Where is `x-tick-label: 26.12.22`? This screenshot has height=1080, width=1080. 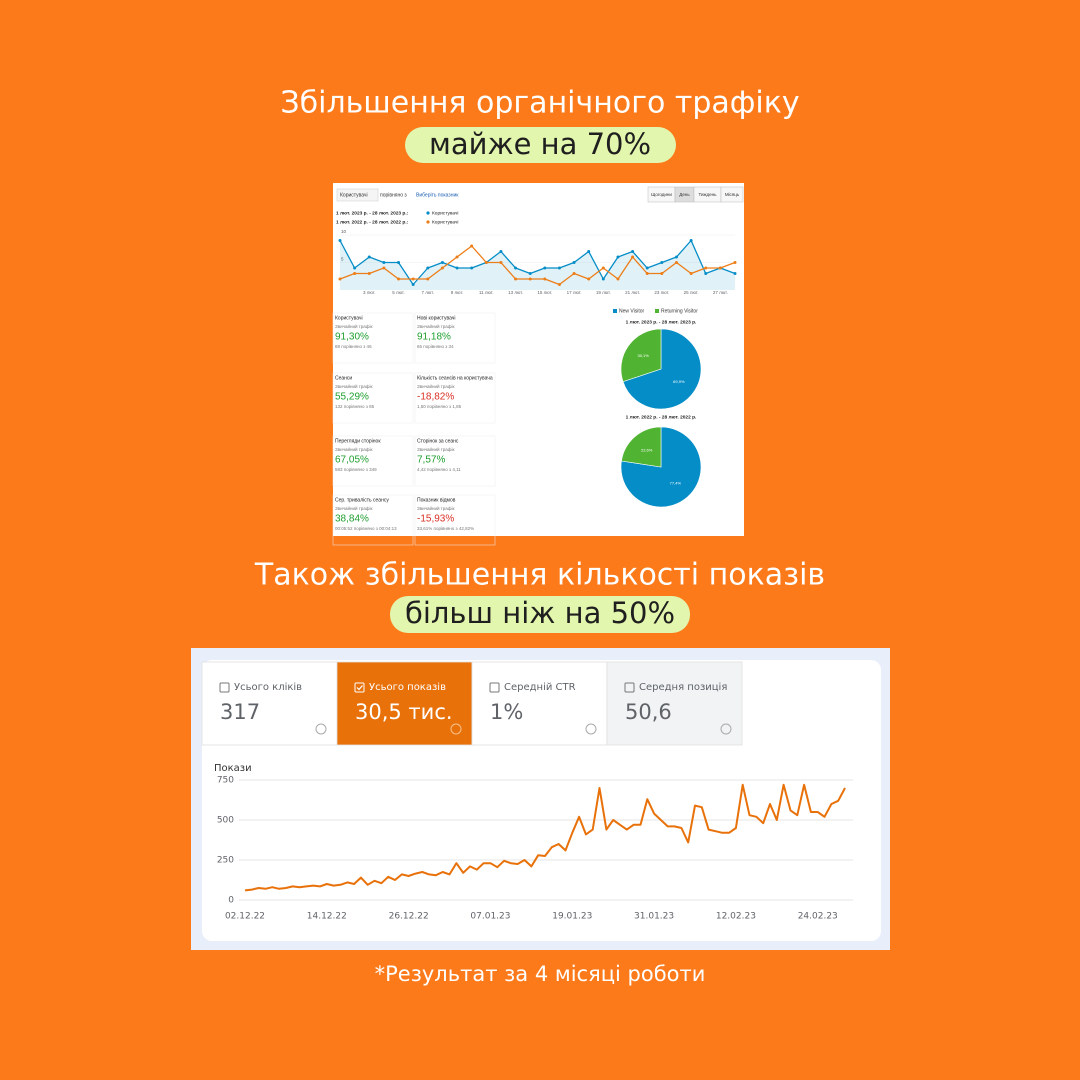
x-tick-label: 26.12.22 is located at coordinates (409, 917).